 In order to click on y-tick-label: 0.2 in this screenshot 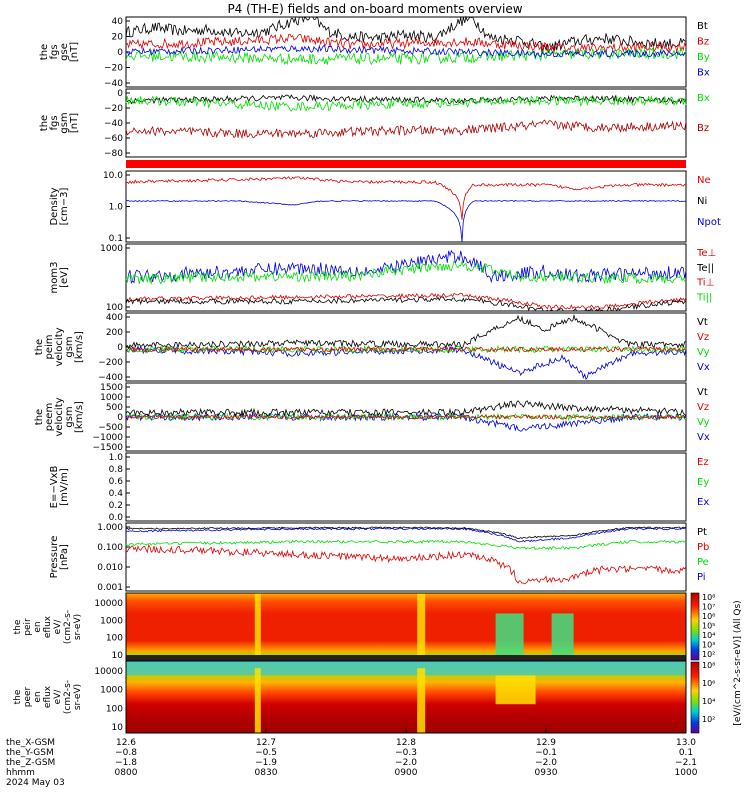, I will do `click(116, 506)`.